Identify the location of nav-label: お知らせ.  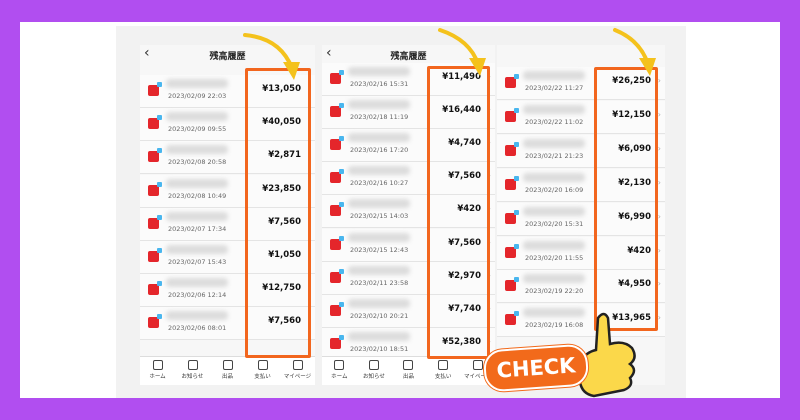
(373, 377).